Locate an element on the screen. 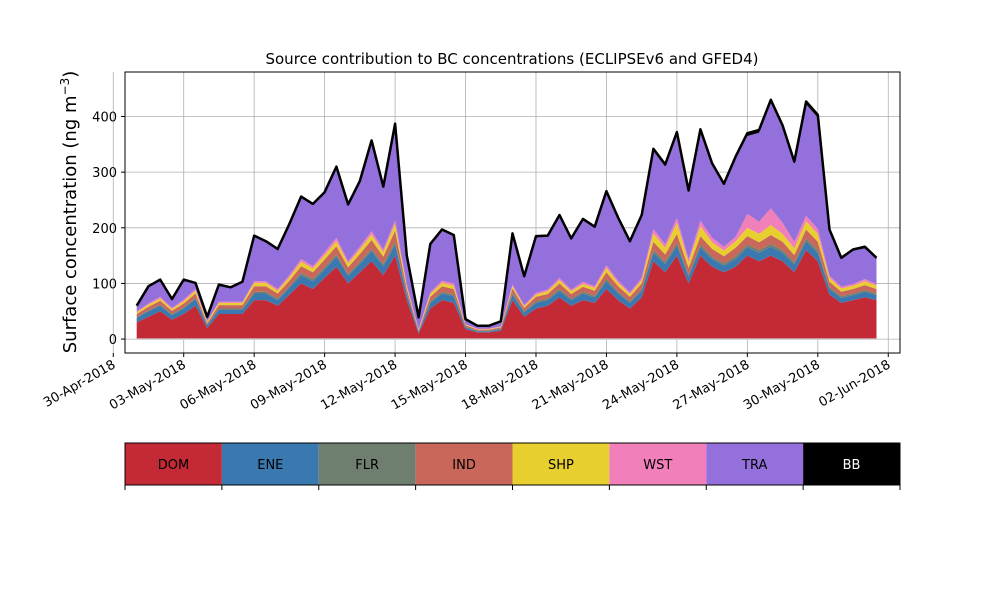  x-tick-label: 06-May-2018 is located at coordinates (218, 385).